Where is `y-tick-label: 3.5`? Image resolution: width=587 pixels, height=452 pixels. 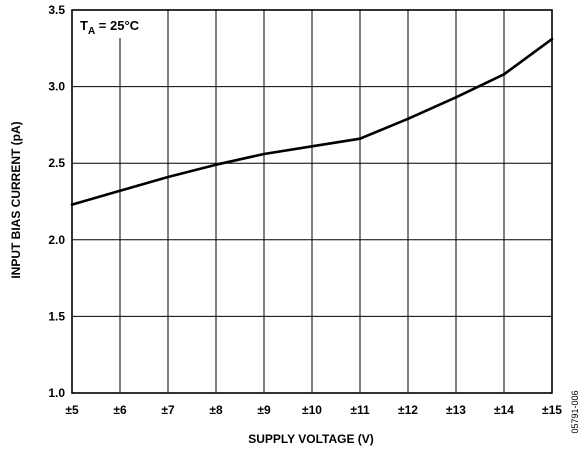 y-tick-label: 3.5 is located at coordinates (56, 10).